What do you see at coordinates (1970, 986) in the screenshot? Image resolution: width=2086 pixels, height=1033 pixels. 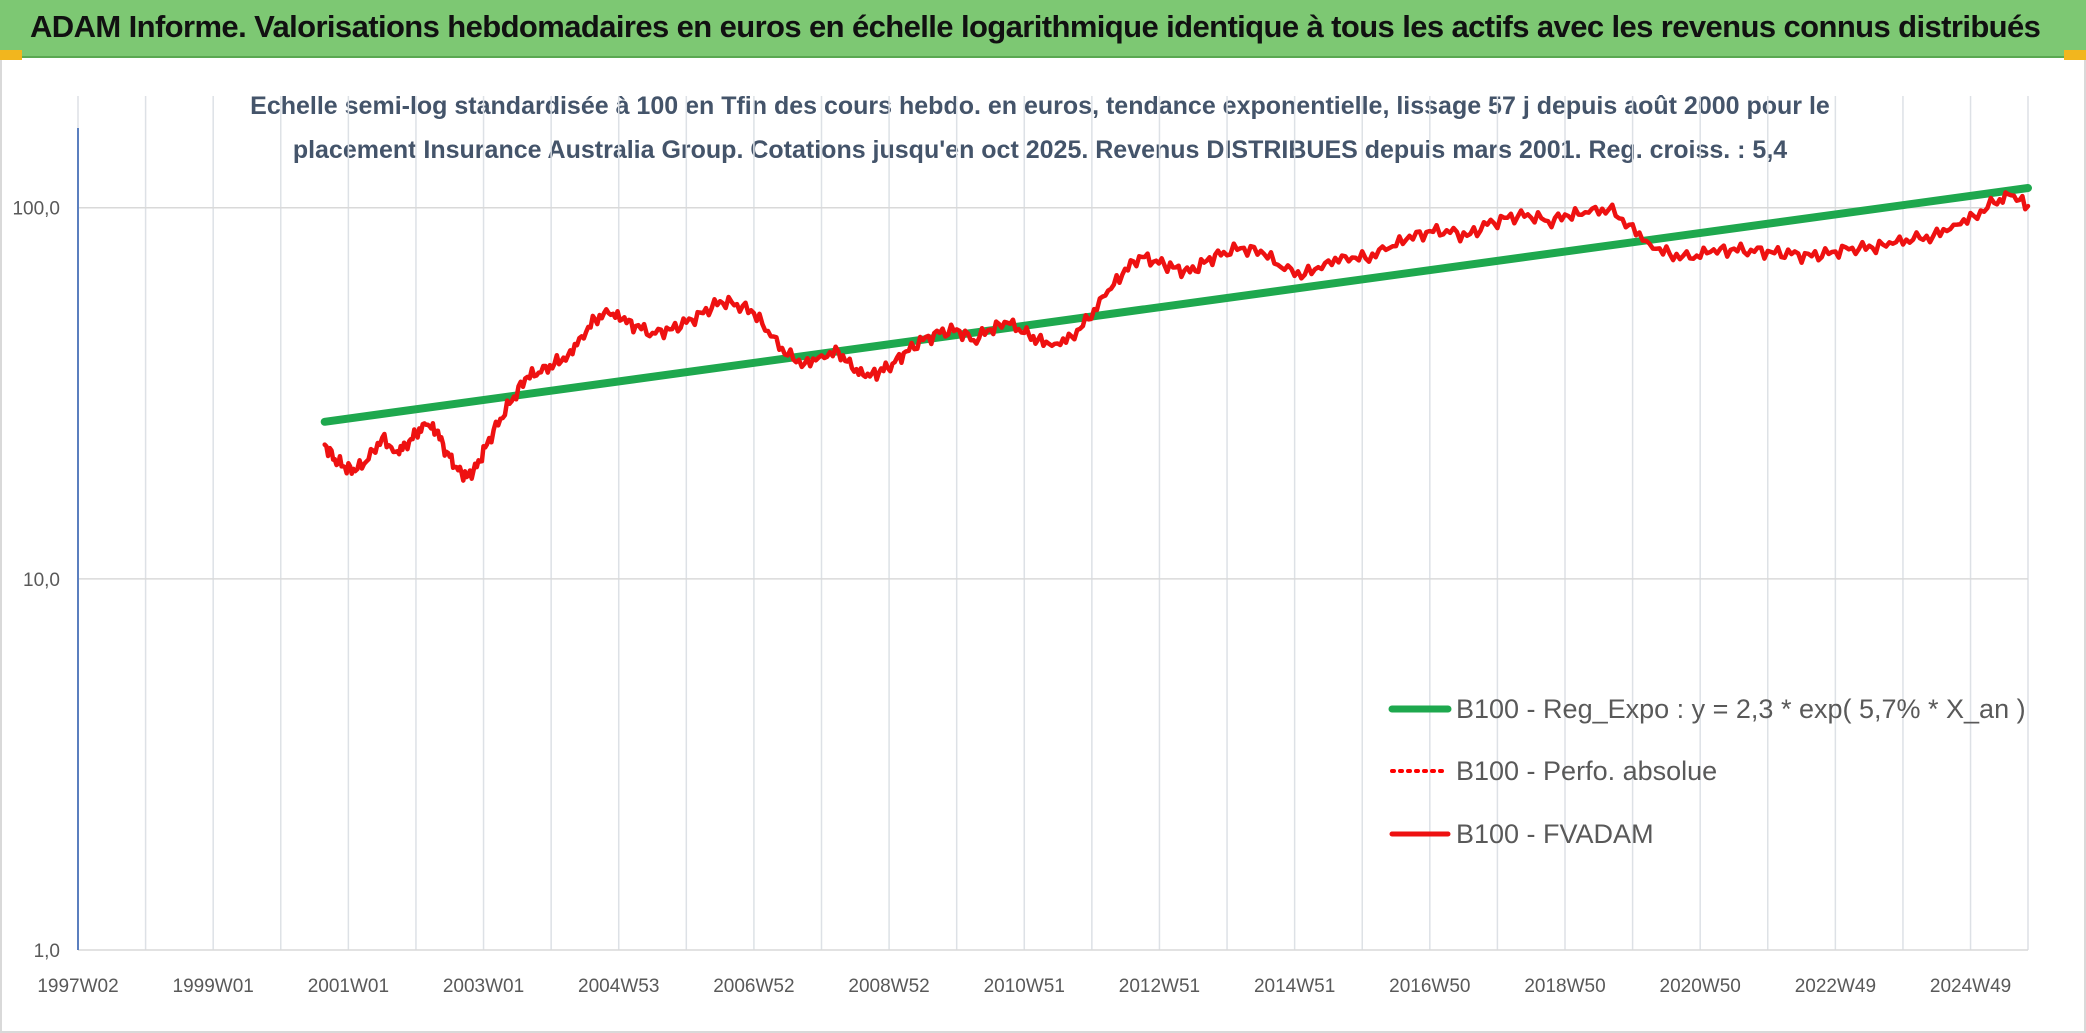 I see `x-tick-label: 2024W49` at bounding box center [1970, 986].